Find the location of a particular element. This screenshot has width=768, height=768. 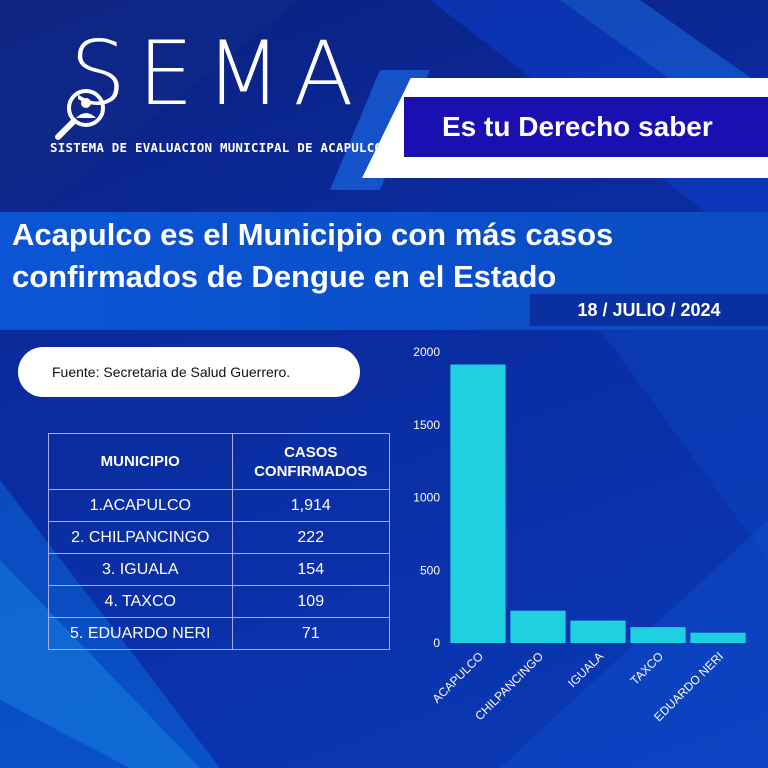

table-cell-casos: 154 is located at coordinates (311, 569).